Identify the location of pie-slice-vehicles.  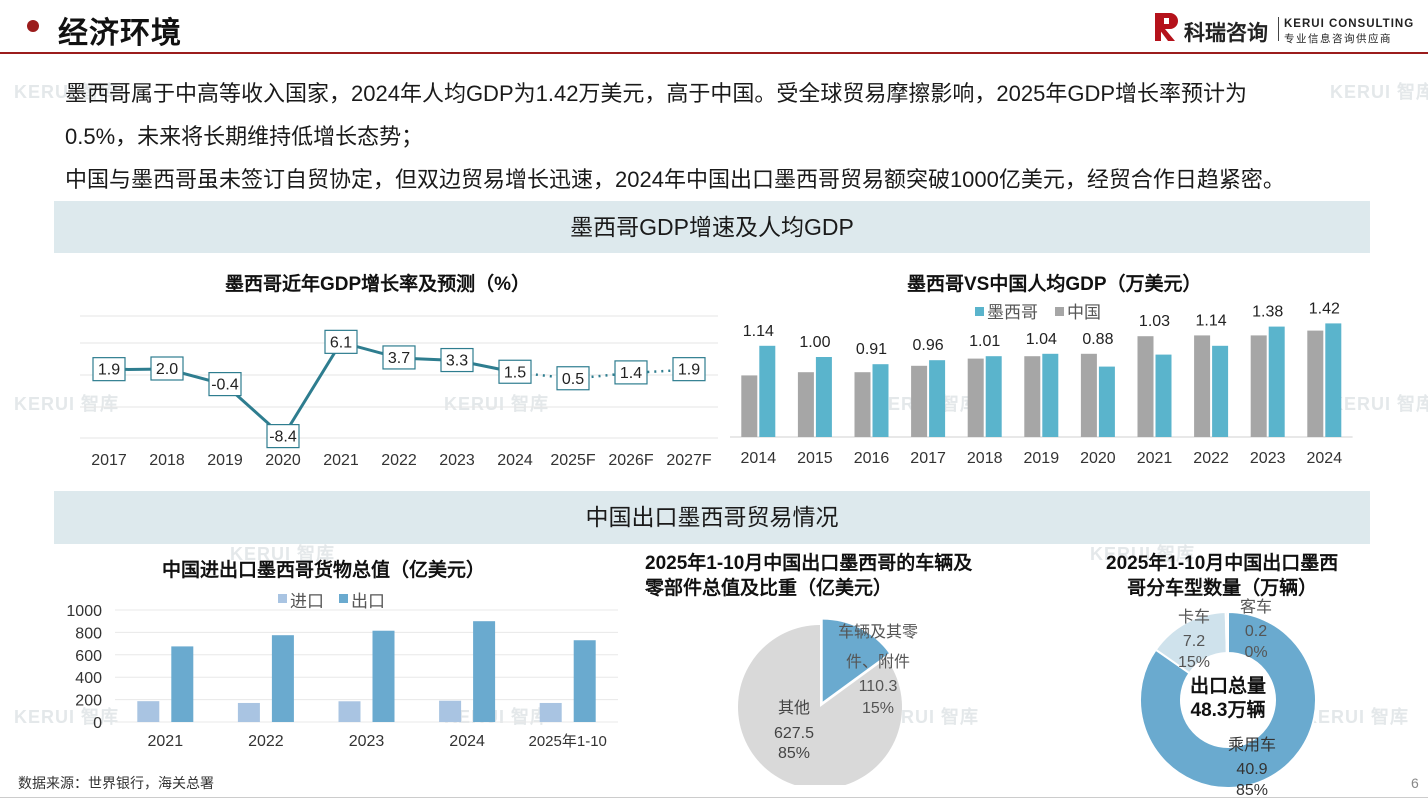
(855, 660).